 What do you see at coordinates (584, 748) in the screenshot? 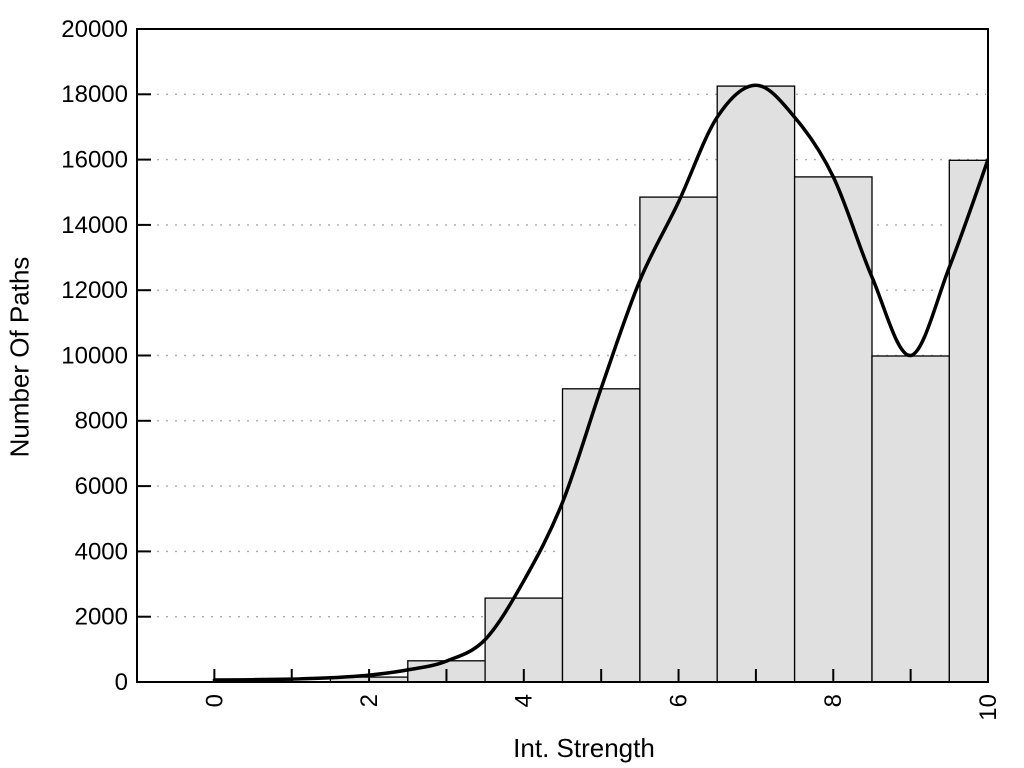
I see `x-axis-title: Int. Strength` at bounding box center [584, 748].